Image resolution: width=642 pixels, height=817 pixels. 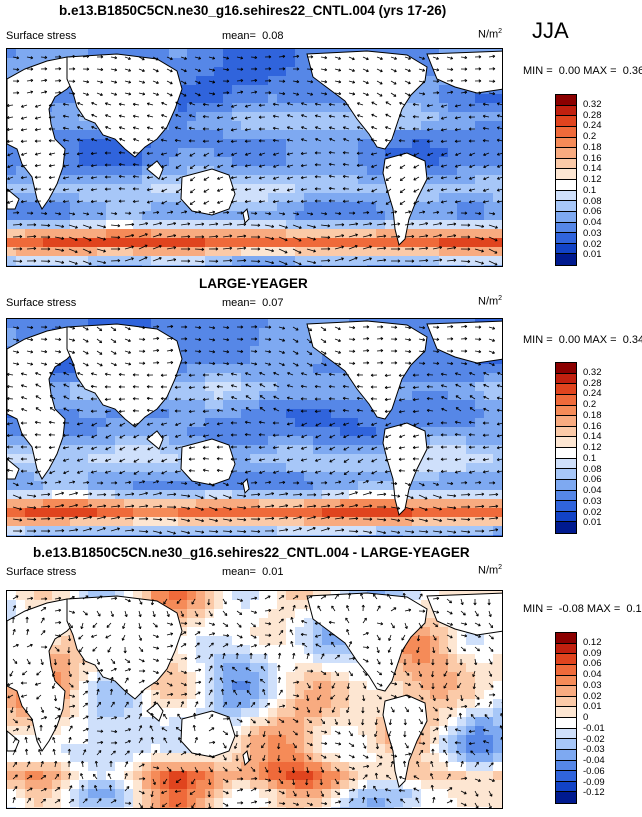 What do you see at coordinates (490, 34) in the screenshot?
I see `panel-1-units: N/m2` at bounding box center [490, 34].